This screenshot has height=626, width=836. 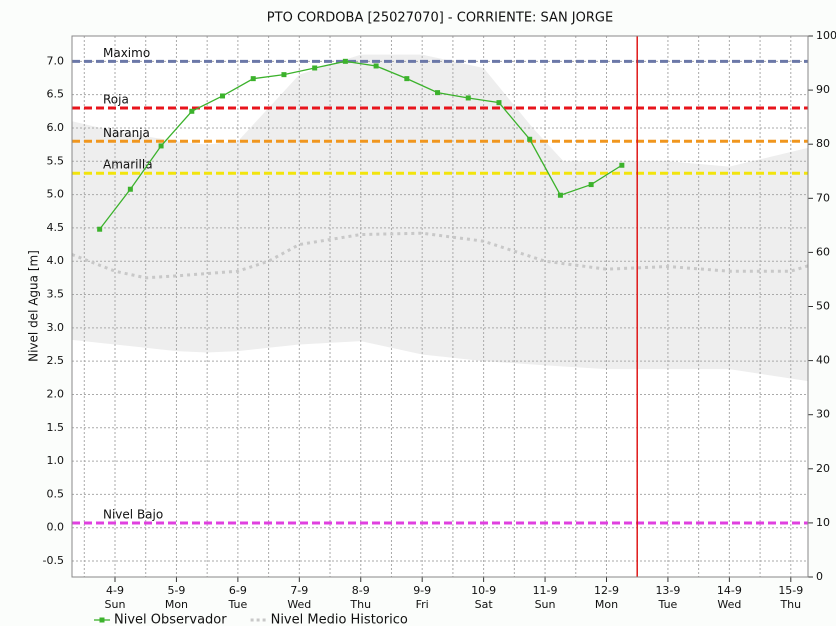 What do you see at coordinates (339, 619) in the screenshot?
I see `legend-label: Nivel Medio Historico` at bounding box center [339, 619].